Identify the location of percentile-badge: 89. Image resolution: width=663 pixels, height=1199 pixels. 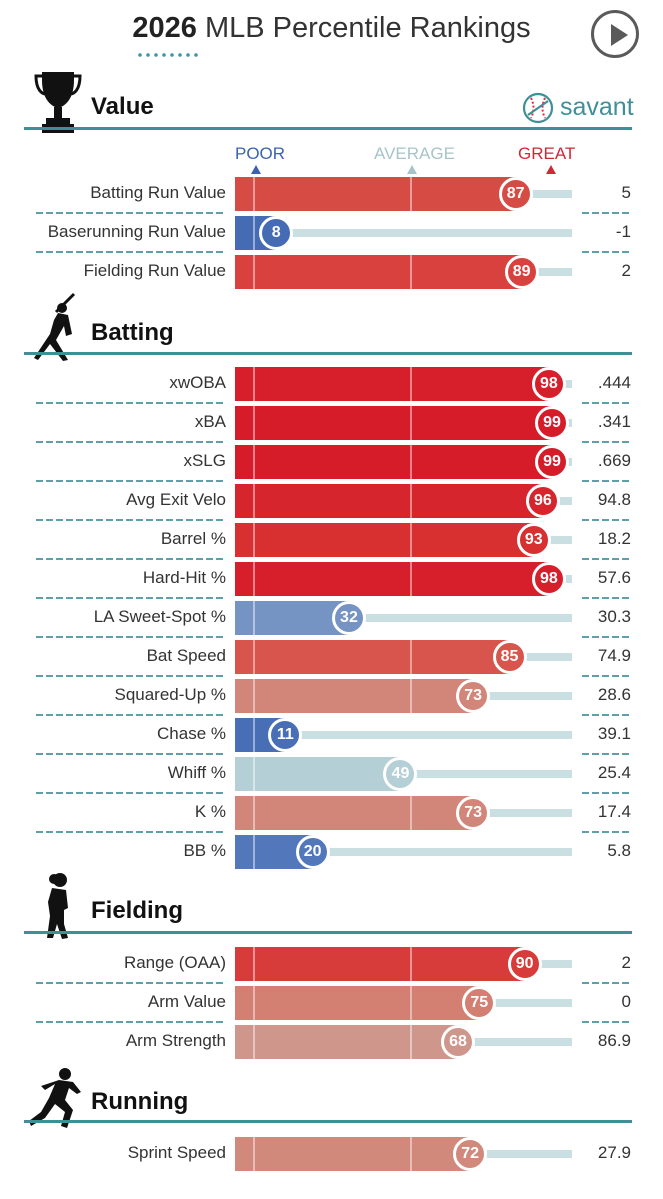
(521, 272).